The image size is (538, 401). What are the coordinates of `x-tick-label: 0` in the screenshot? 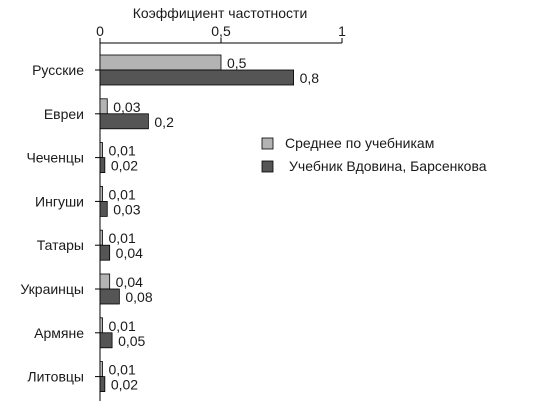 It's located at (100, 31).